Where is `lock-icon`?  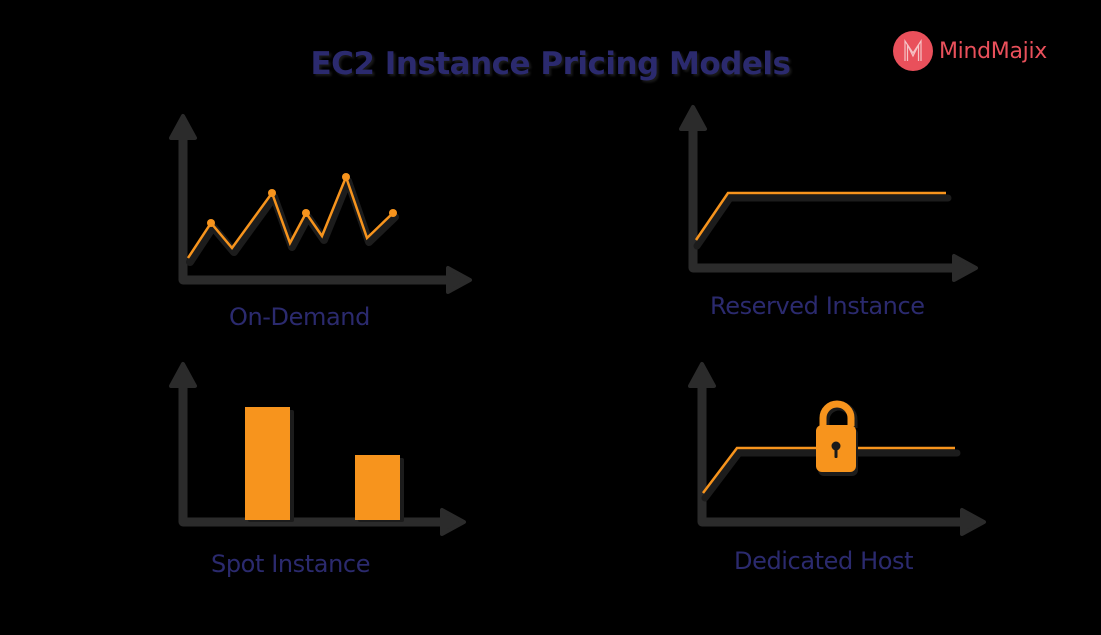 lock-icon is located at coordinates (837, 438).